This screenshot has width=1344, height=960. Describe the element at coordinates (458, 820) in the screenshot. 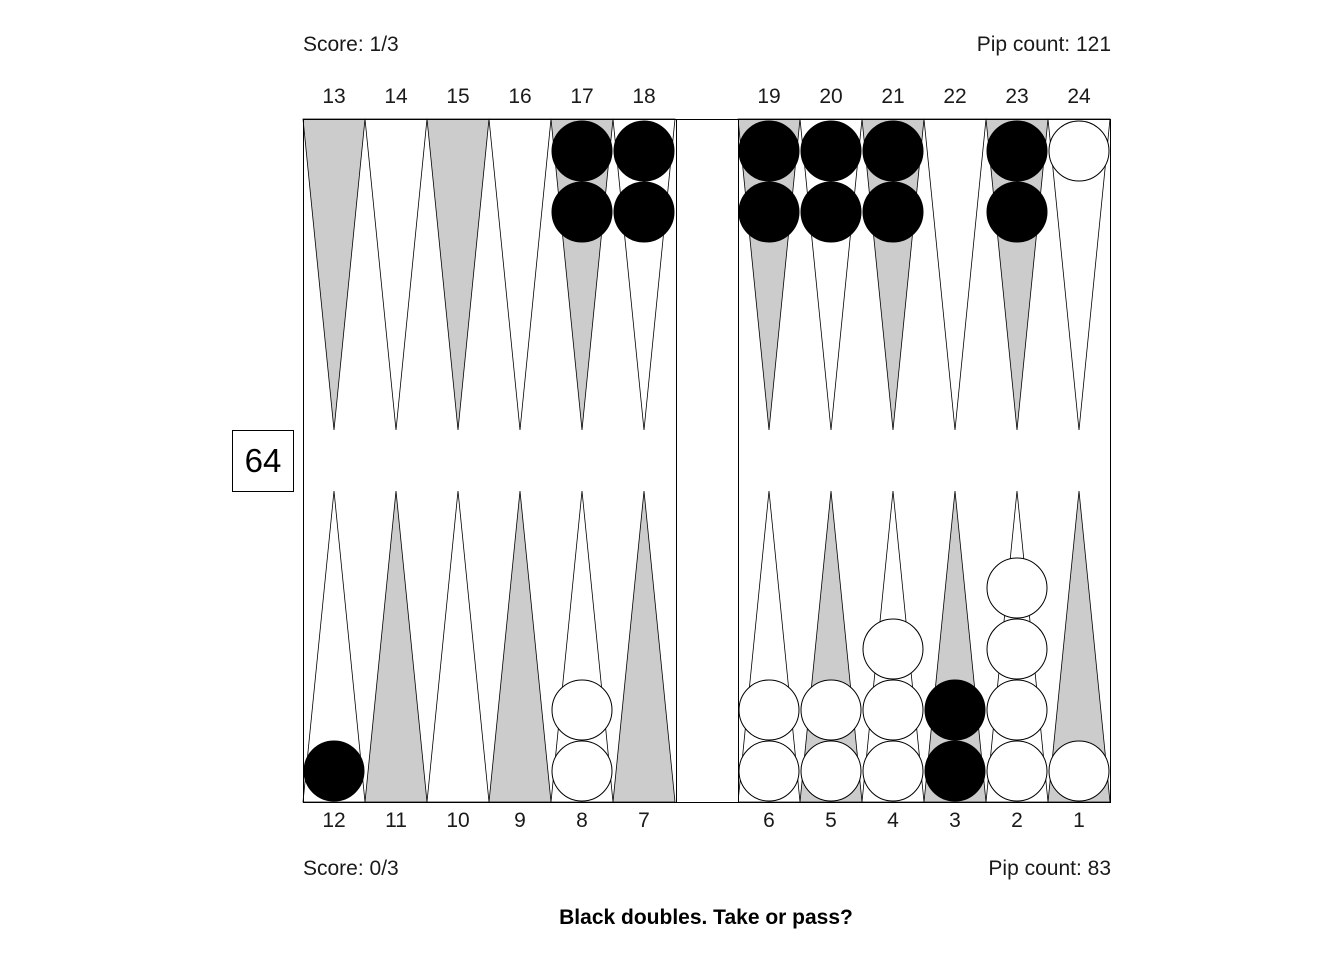

I see `bottom-point-label-10: 10` at that location.